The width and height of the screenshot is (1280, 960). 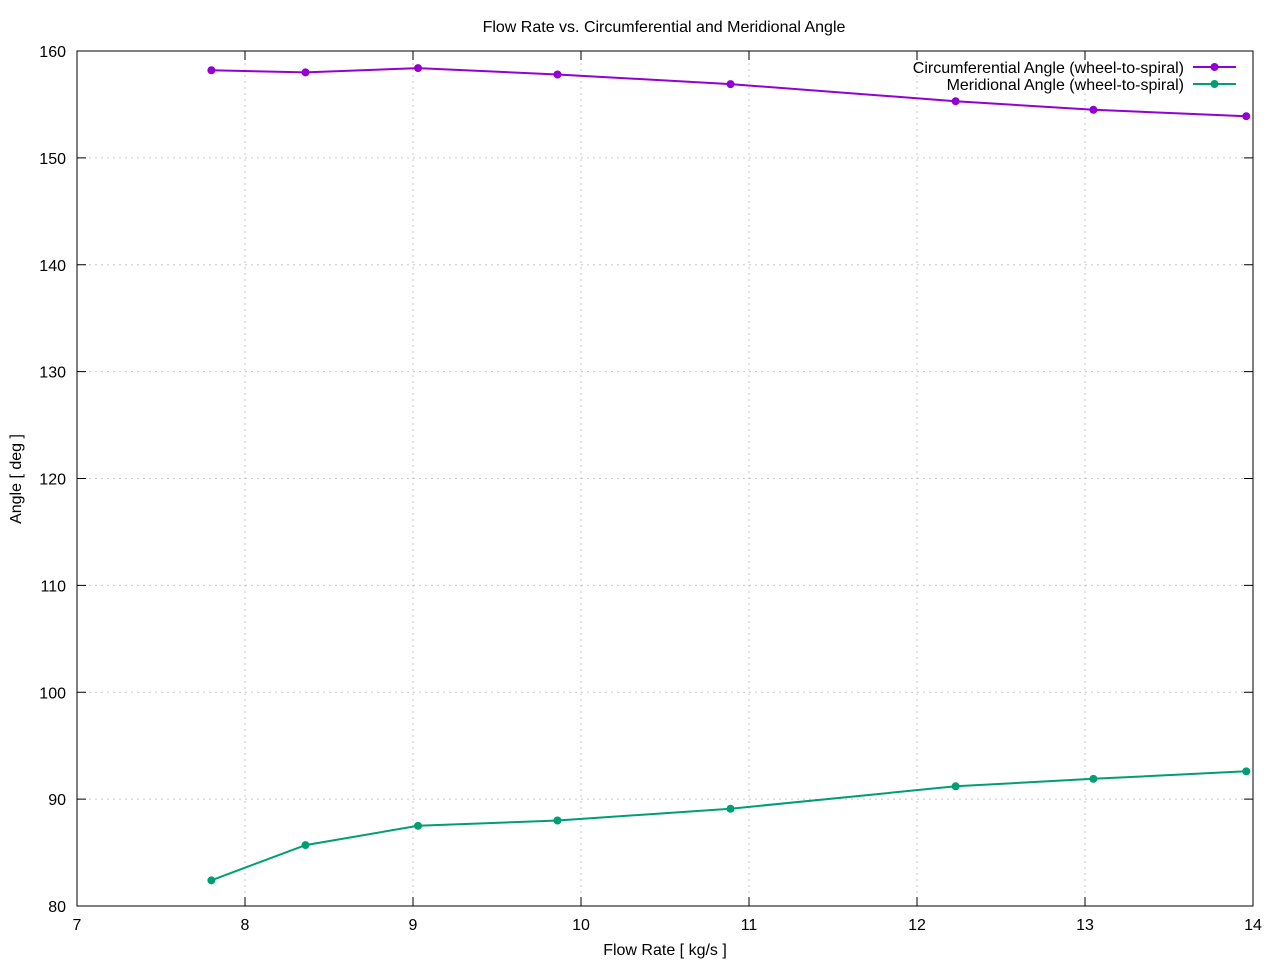 I want to click on x-tick-label: 11, so click(x=749, y=925).